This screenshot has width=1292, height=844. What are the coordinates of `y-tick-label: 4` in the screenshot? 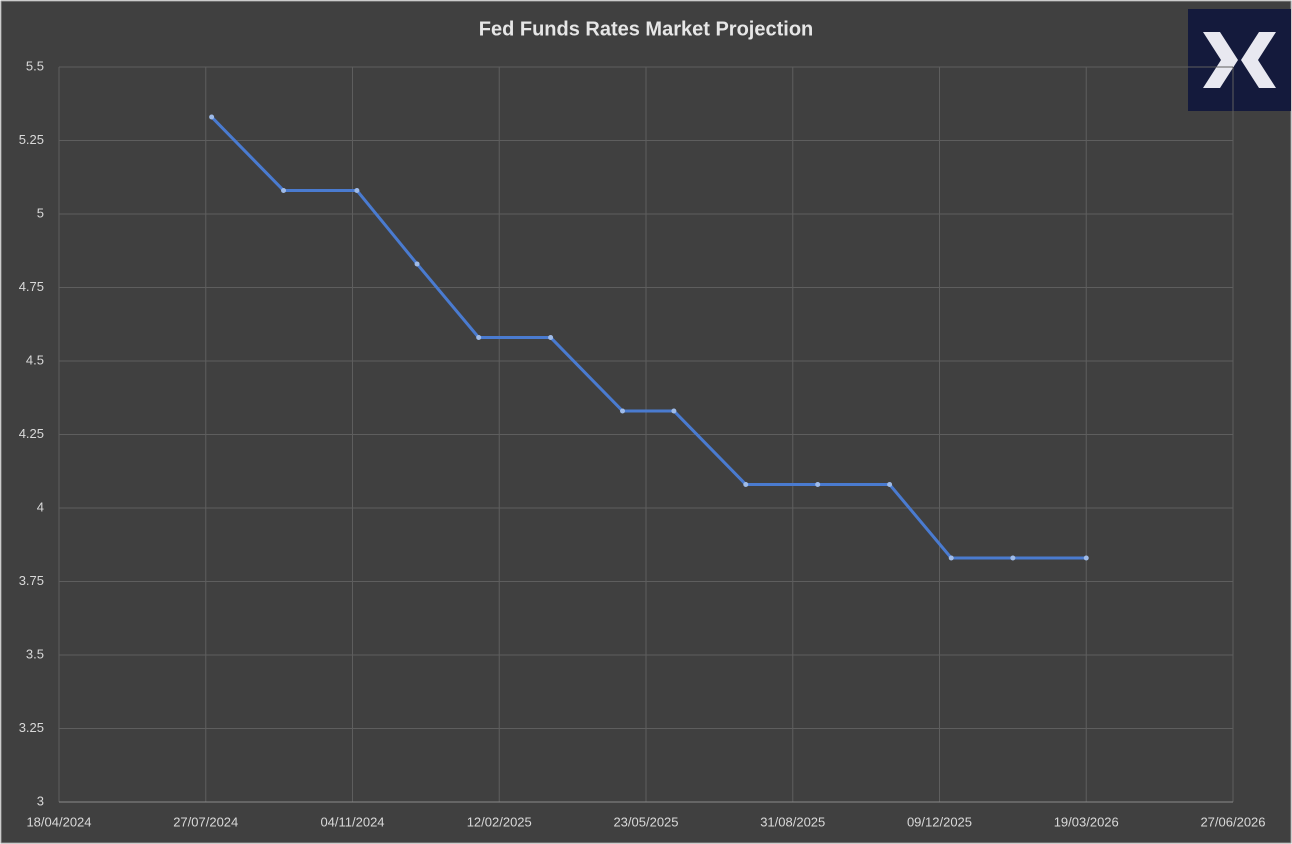 It's located at (40, 506).